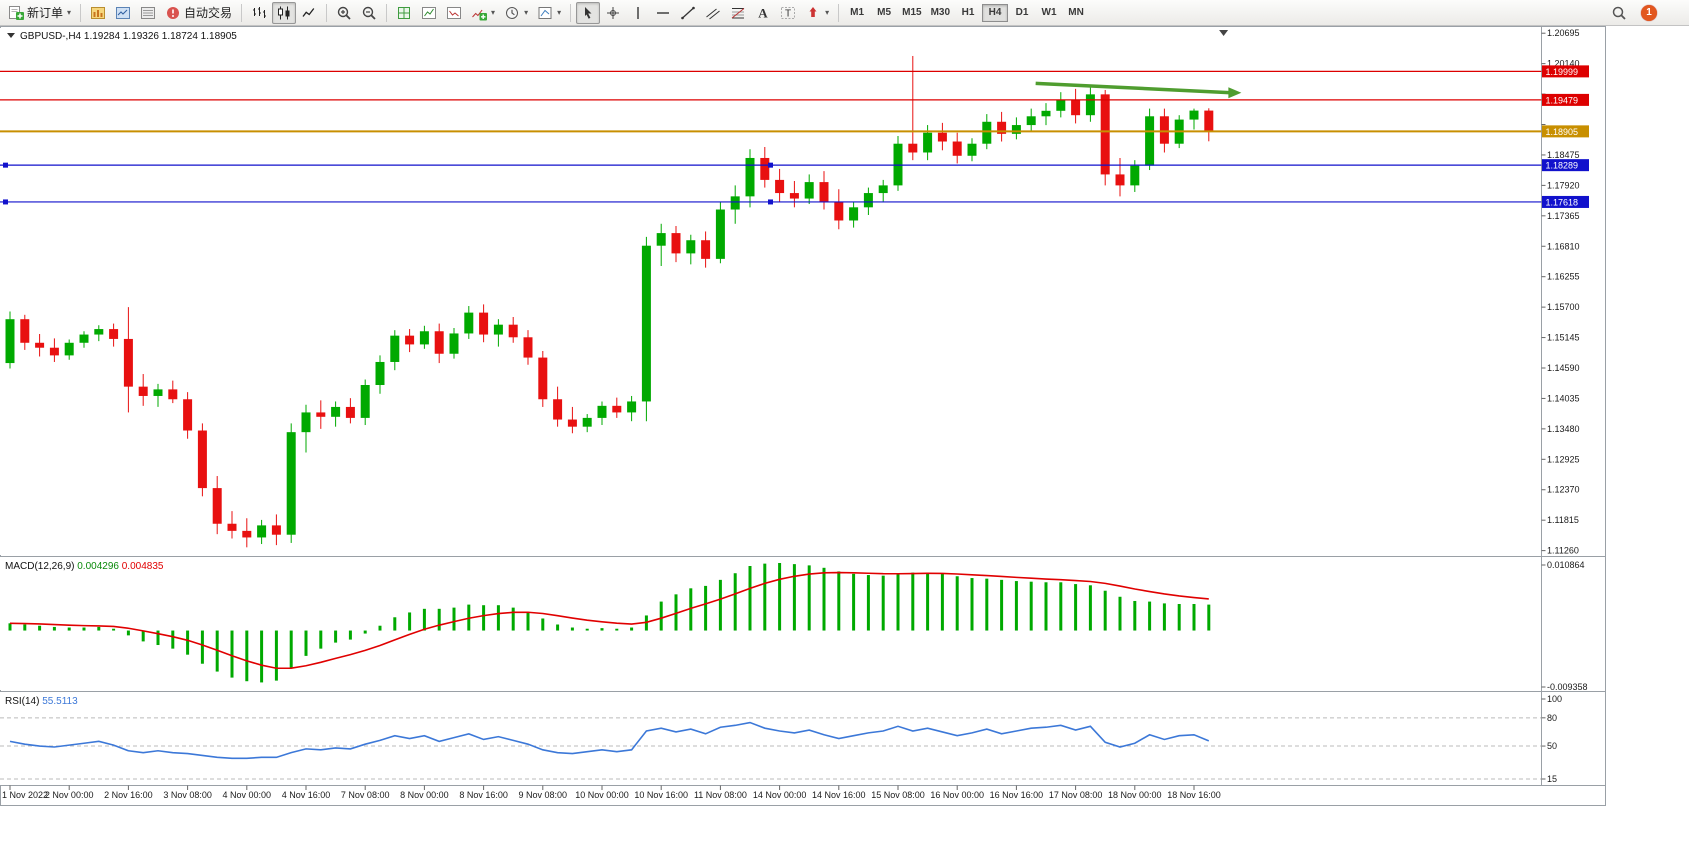  I want to click on macd-panel, so click(770, 623).